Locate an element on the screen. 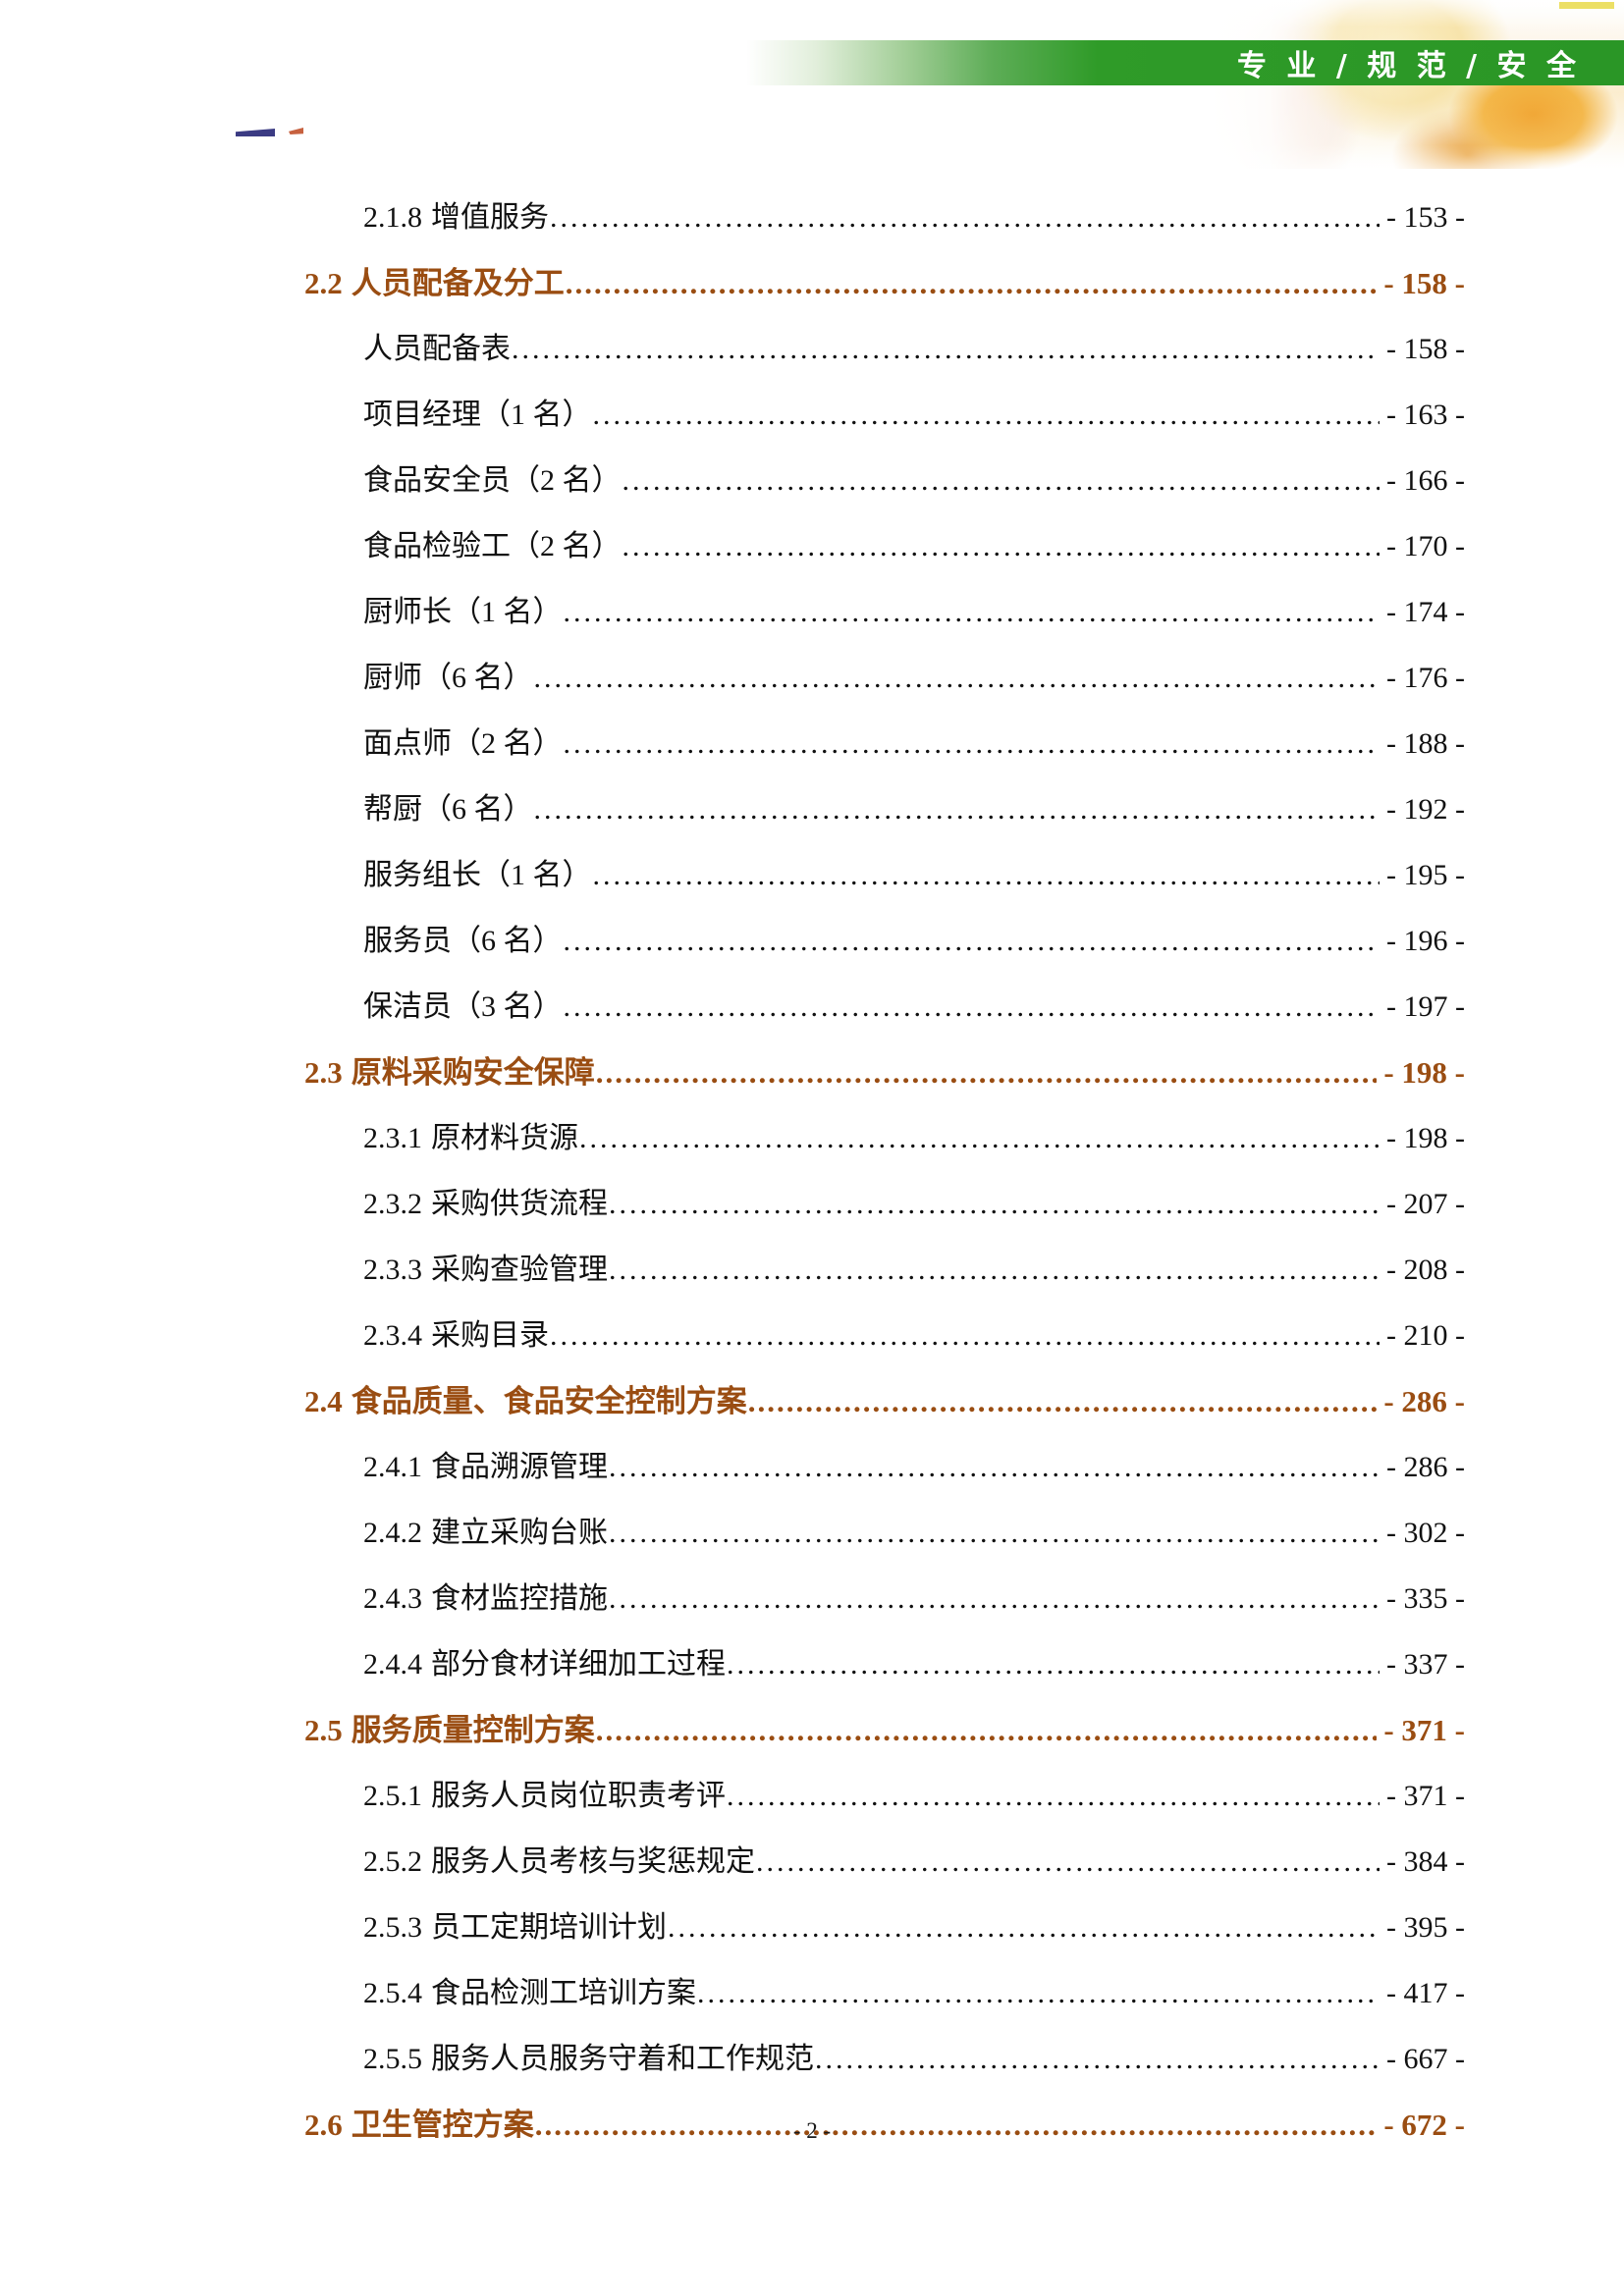  toc-entry-label: 厨师长（1 名） is located at coordinates (463, 608).